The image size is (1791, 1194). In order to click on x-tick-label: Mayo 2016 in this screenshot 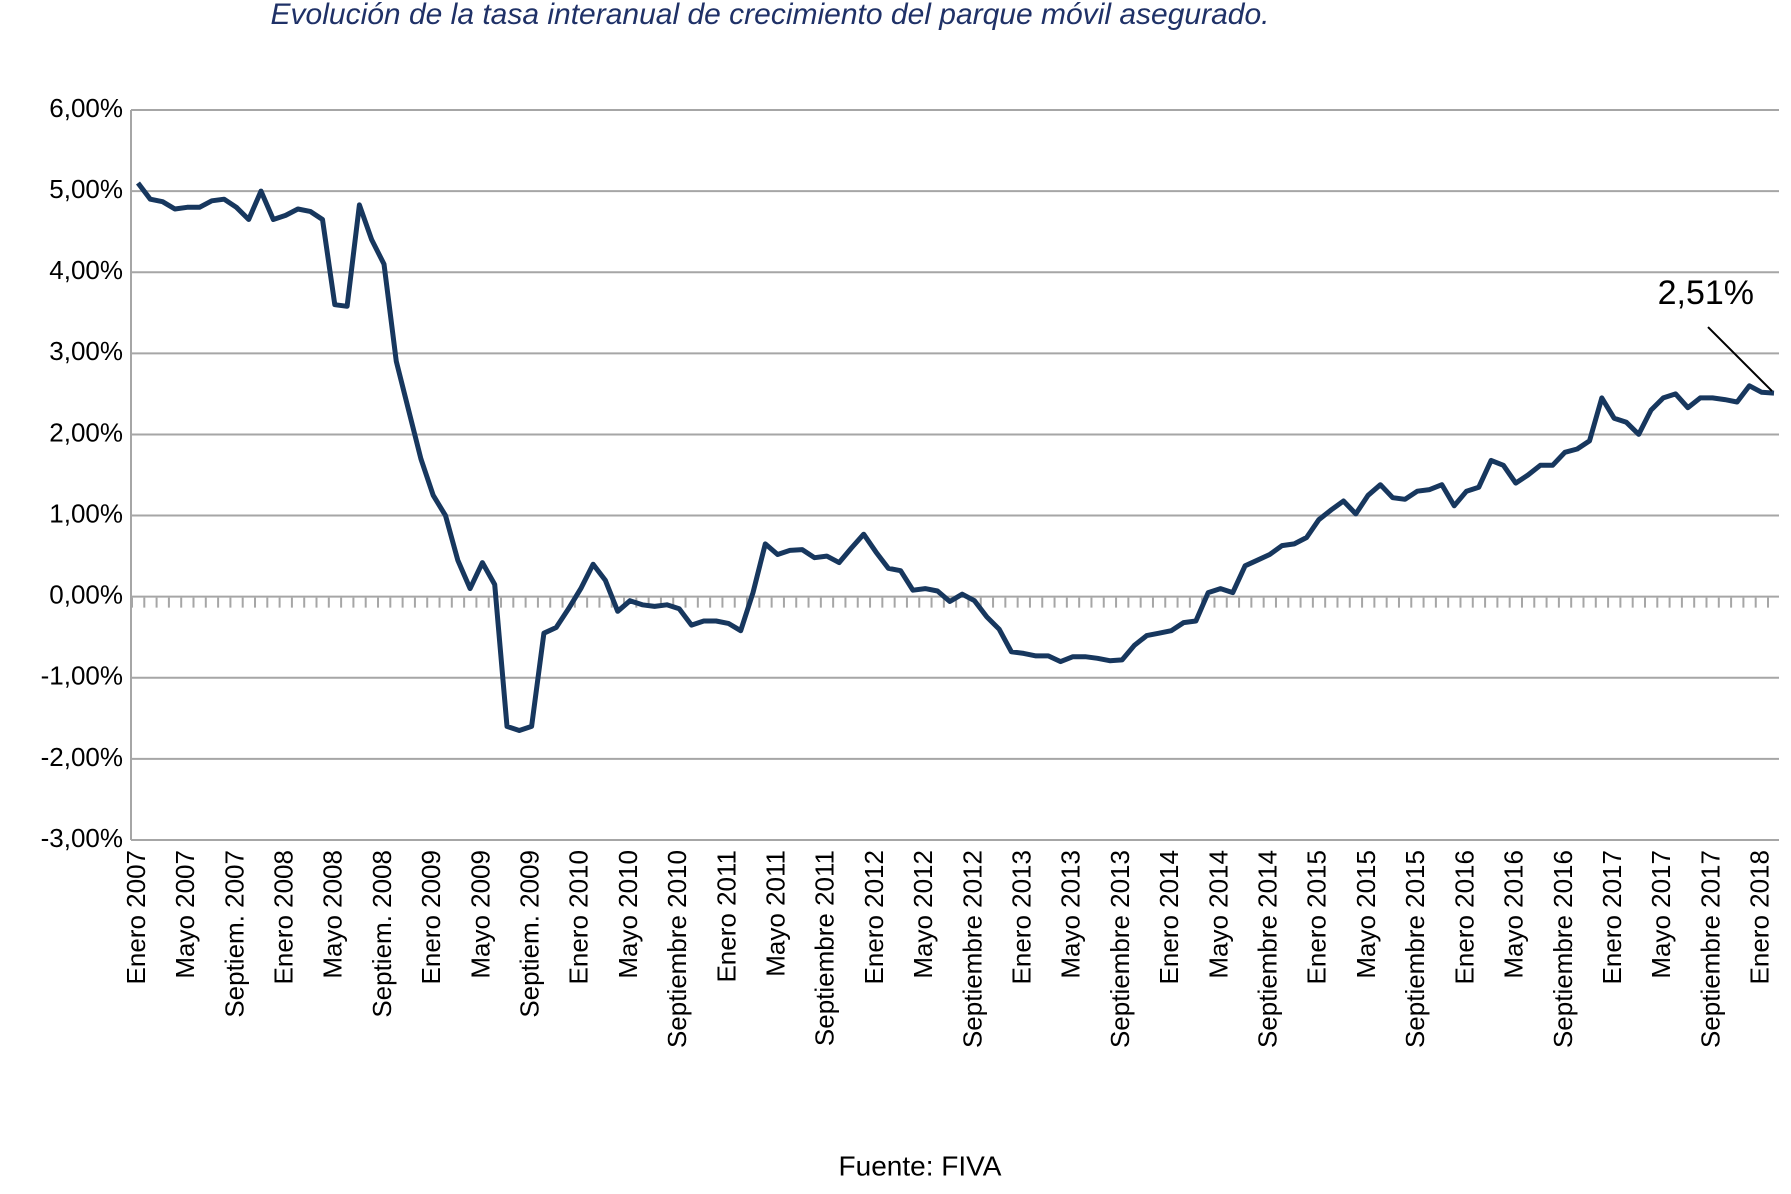, I will do `click(1514, 914)`.